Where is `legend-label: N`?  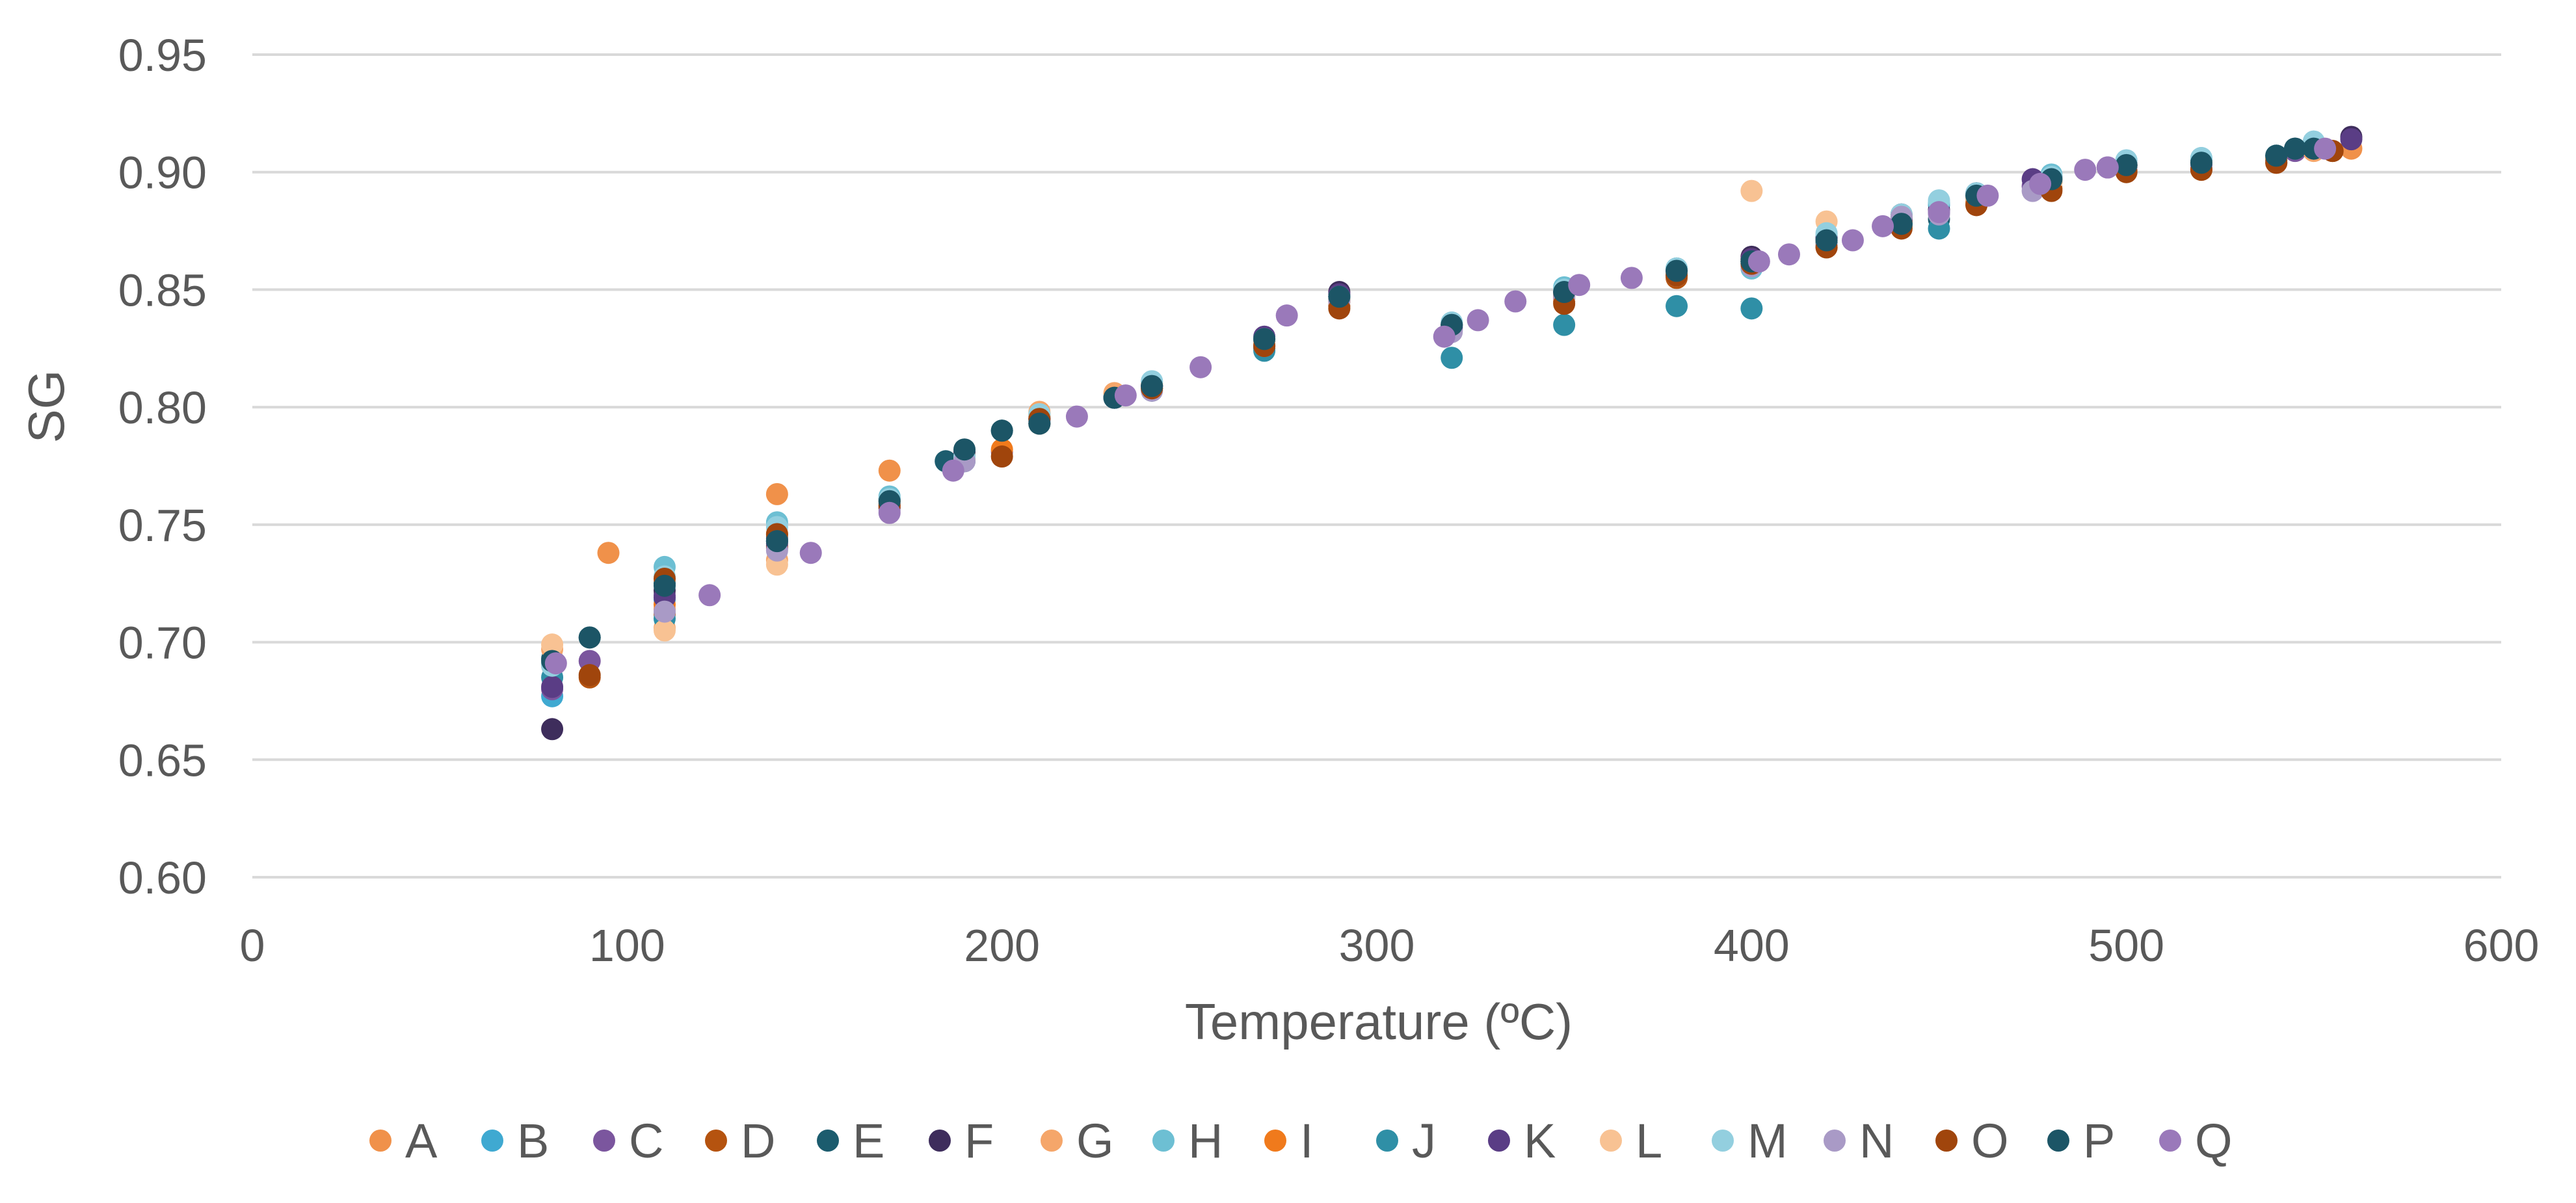 legend-label: N is located at coordinates (1877, 1141).